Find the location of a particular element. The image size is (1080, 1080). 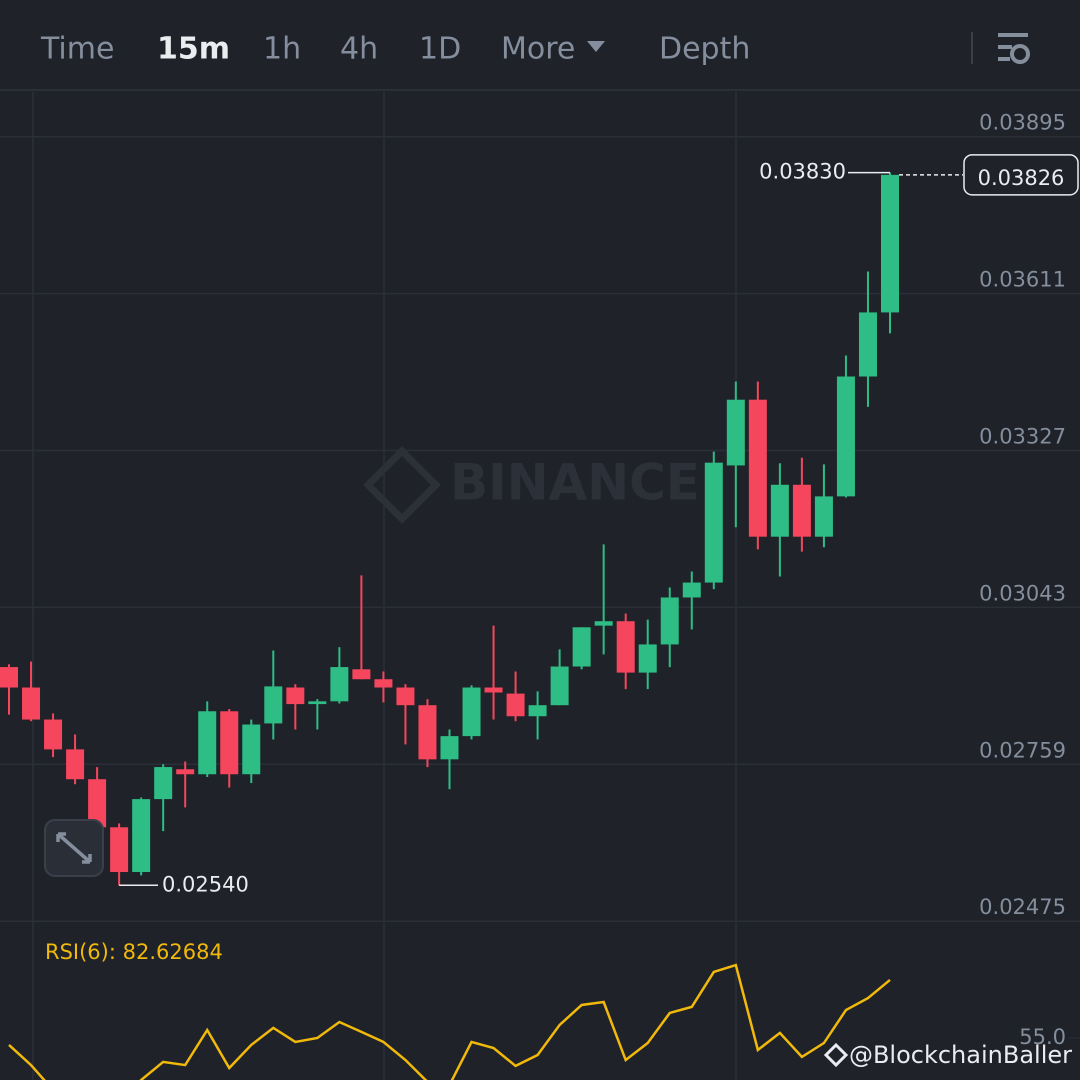

button-icon is located at coordinates (74, 848).